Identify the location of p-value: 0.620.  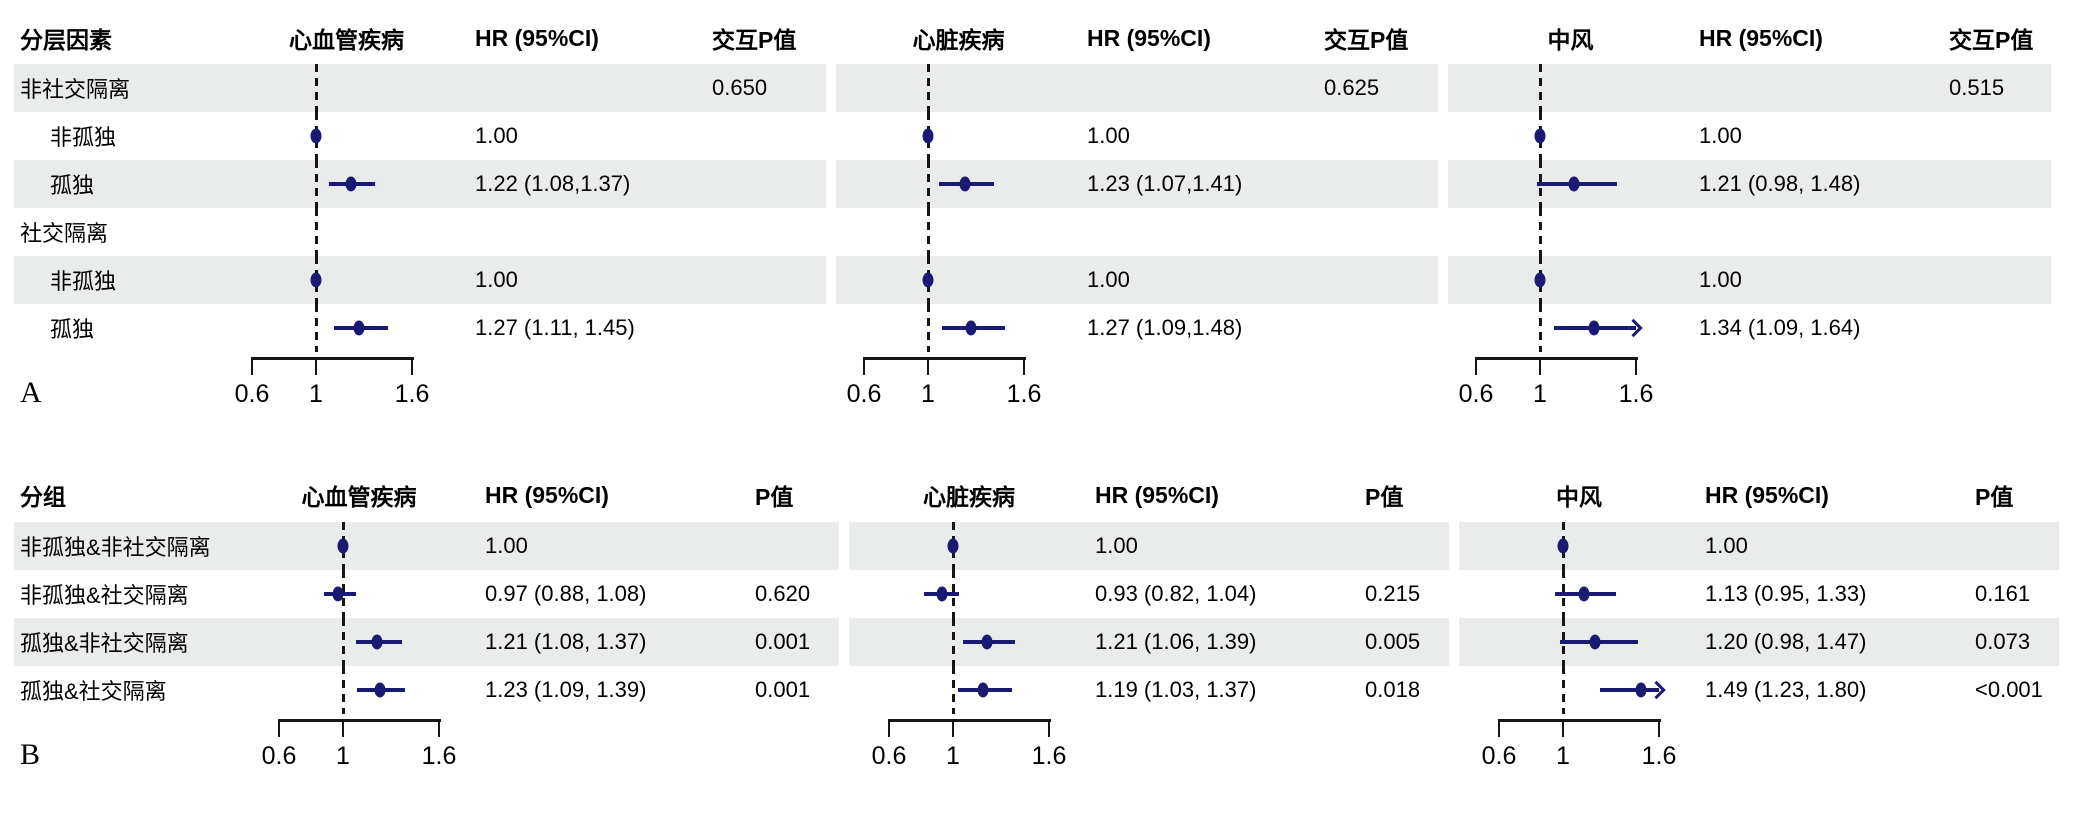
(783, 593).